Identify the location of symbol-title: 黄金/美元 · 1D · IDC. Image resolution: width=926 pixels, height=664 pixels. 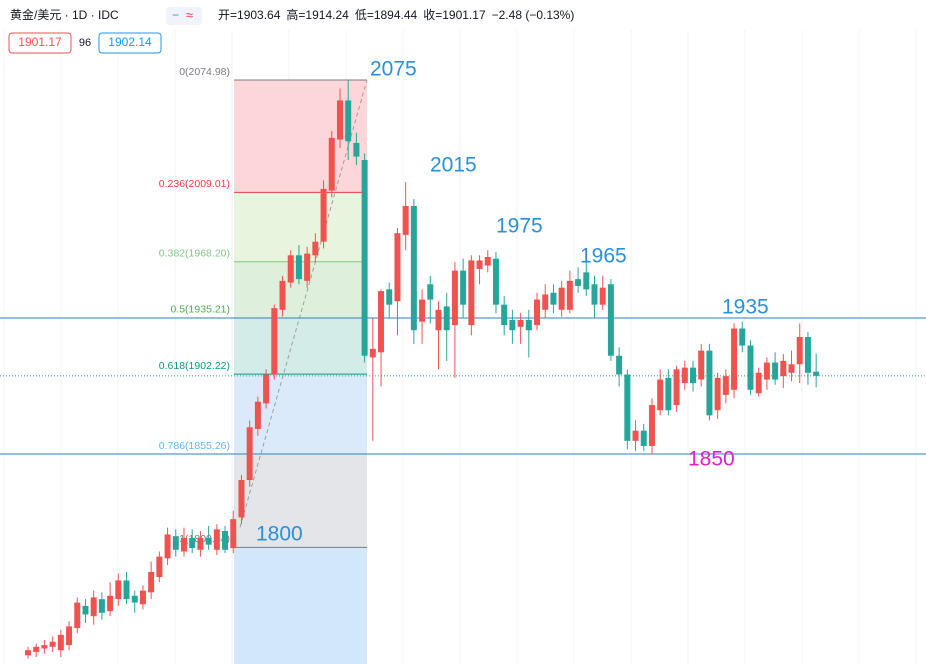
(64, 14).